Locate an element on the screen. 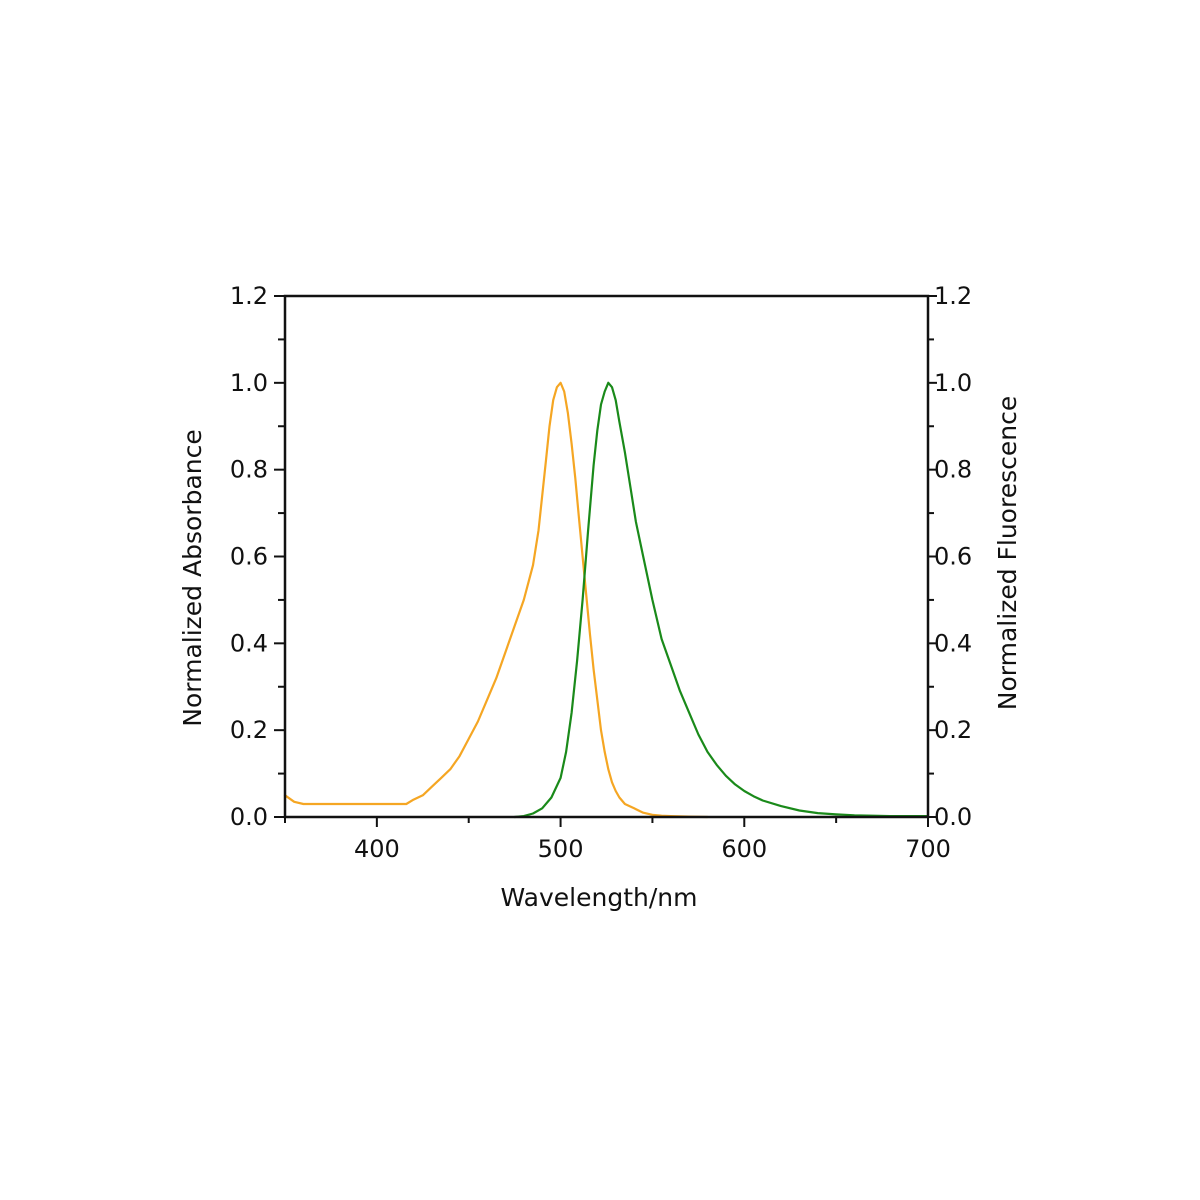  left-y-tick-label: 0.6 is located at coordinates (249, 557).